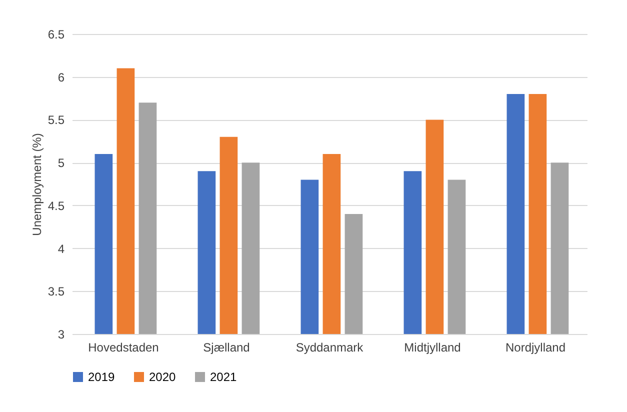  Describe the element at coordinates (102, 377) in the screenshot. I see `legend-label: 2019` at that location.